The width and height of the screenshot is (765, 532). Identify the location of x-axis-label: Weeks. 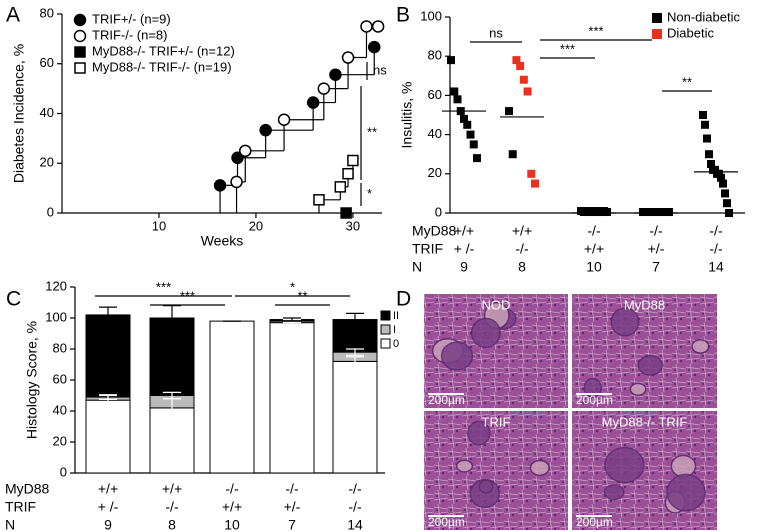
(222, 241).